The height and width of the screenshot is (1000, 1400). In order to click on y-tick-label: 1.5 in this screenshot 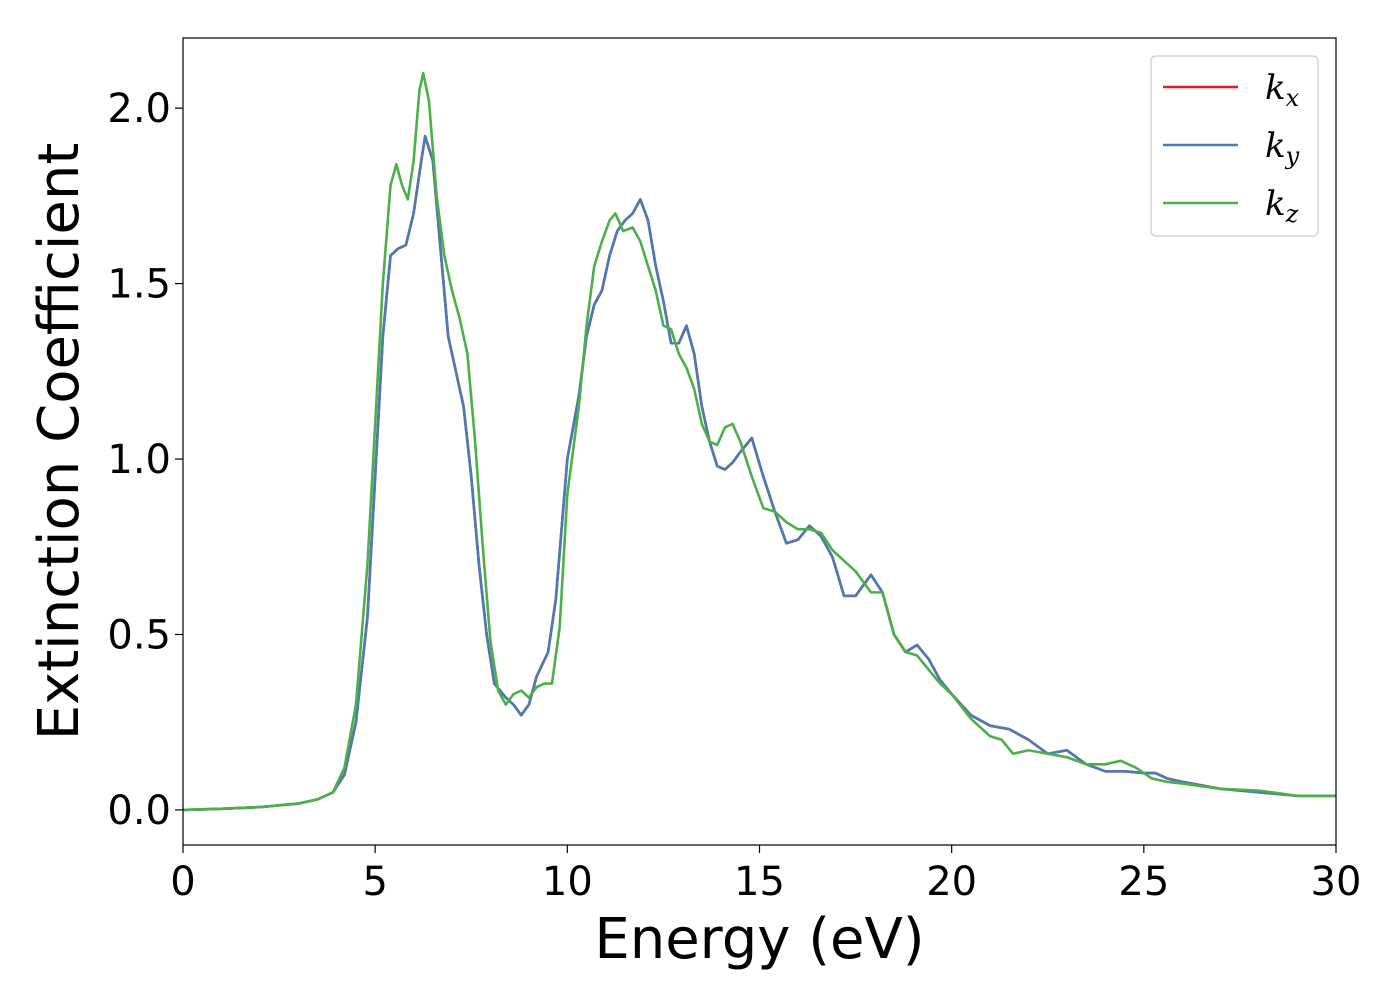, I will do `click(139, 285)`.